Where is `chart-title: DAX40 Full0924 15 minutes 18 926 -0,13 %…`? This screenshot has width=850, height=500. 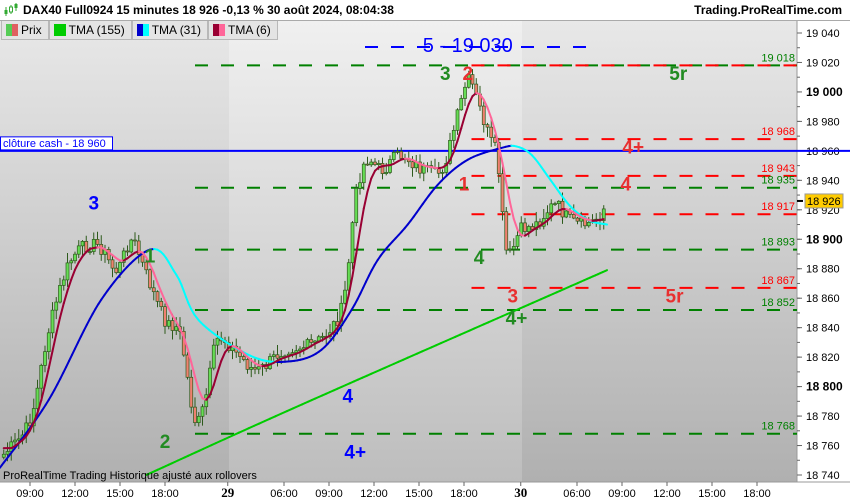
chart-title: DAX40 Full0924 15 minutes 18 926 -0,13 %… is located at coordinates (208, 10).